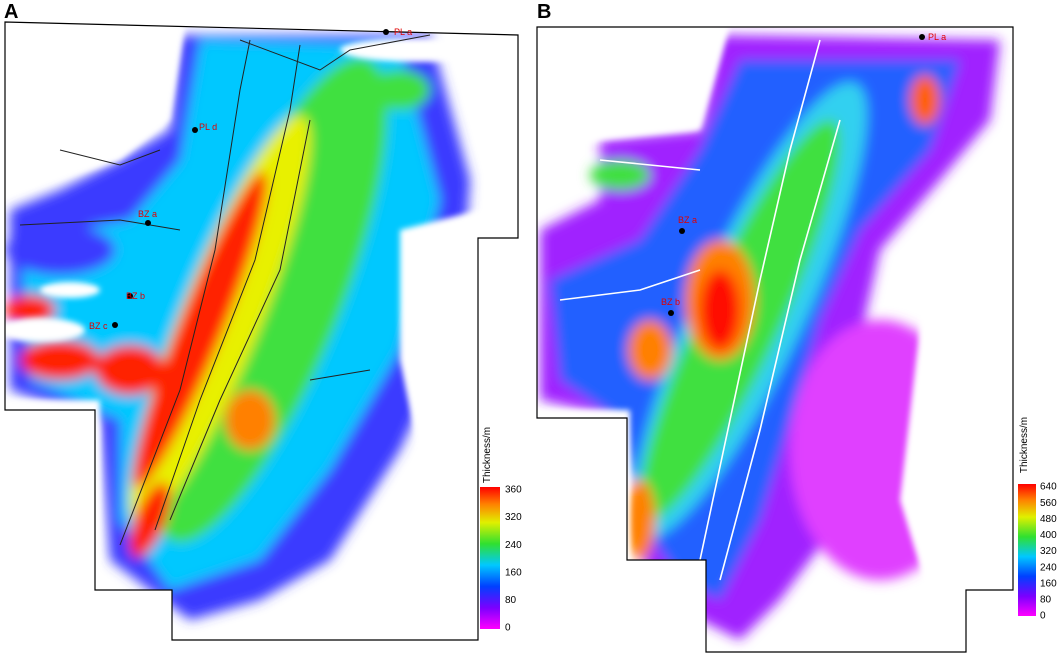 The image size is (1059, 660). What do you see at coordinates (11, 12) in the screenshot?
I see `panel-label: A` at bounding box center [11, 12].